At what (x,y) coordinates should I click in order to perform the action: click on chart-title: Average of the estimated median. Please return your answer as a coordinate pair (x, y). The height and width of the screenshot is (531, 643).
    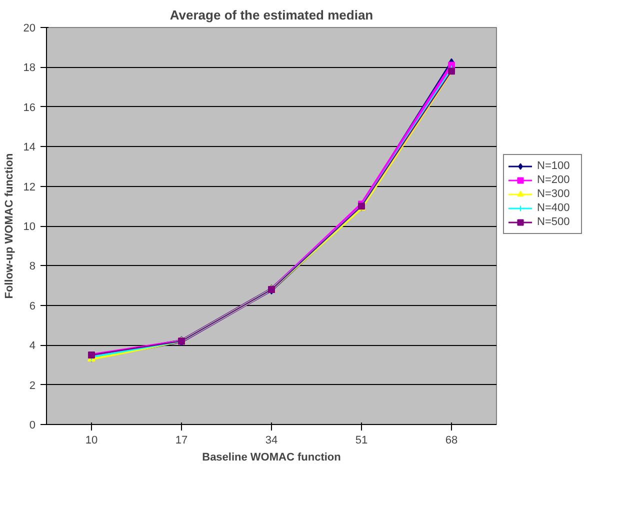
    Looking at the image, I should click on (272, 15).